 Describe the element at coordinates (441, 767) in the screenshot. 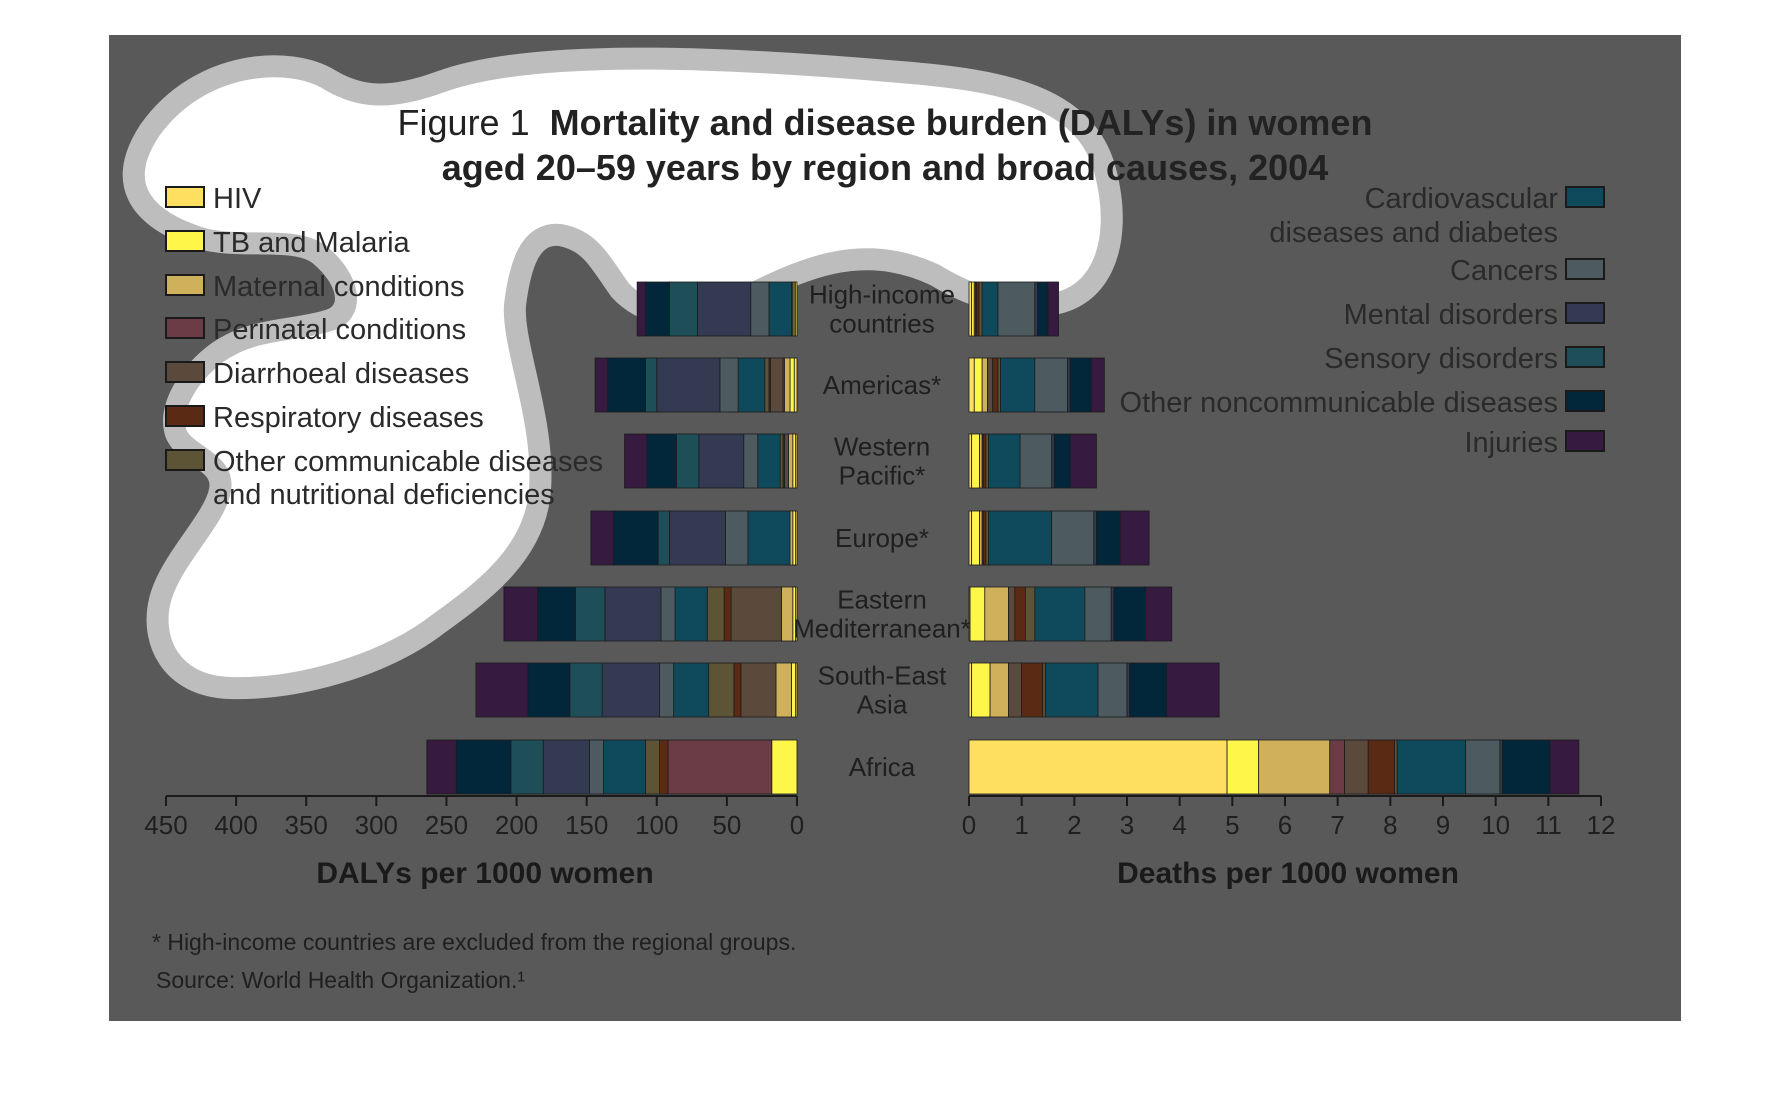

I see `dalys-bar-africa-injuries` at that location.